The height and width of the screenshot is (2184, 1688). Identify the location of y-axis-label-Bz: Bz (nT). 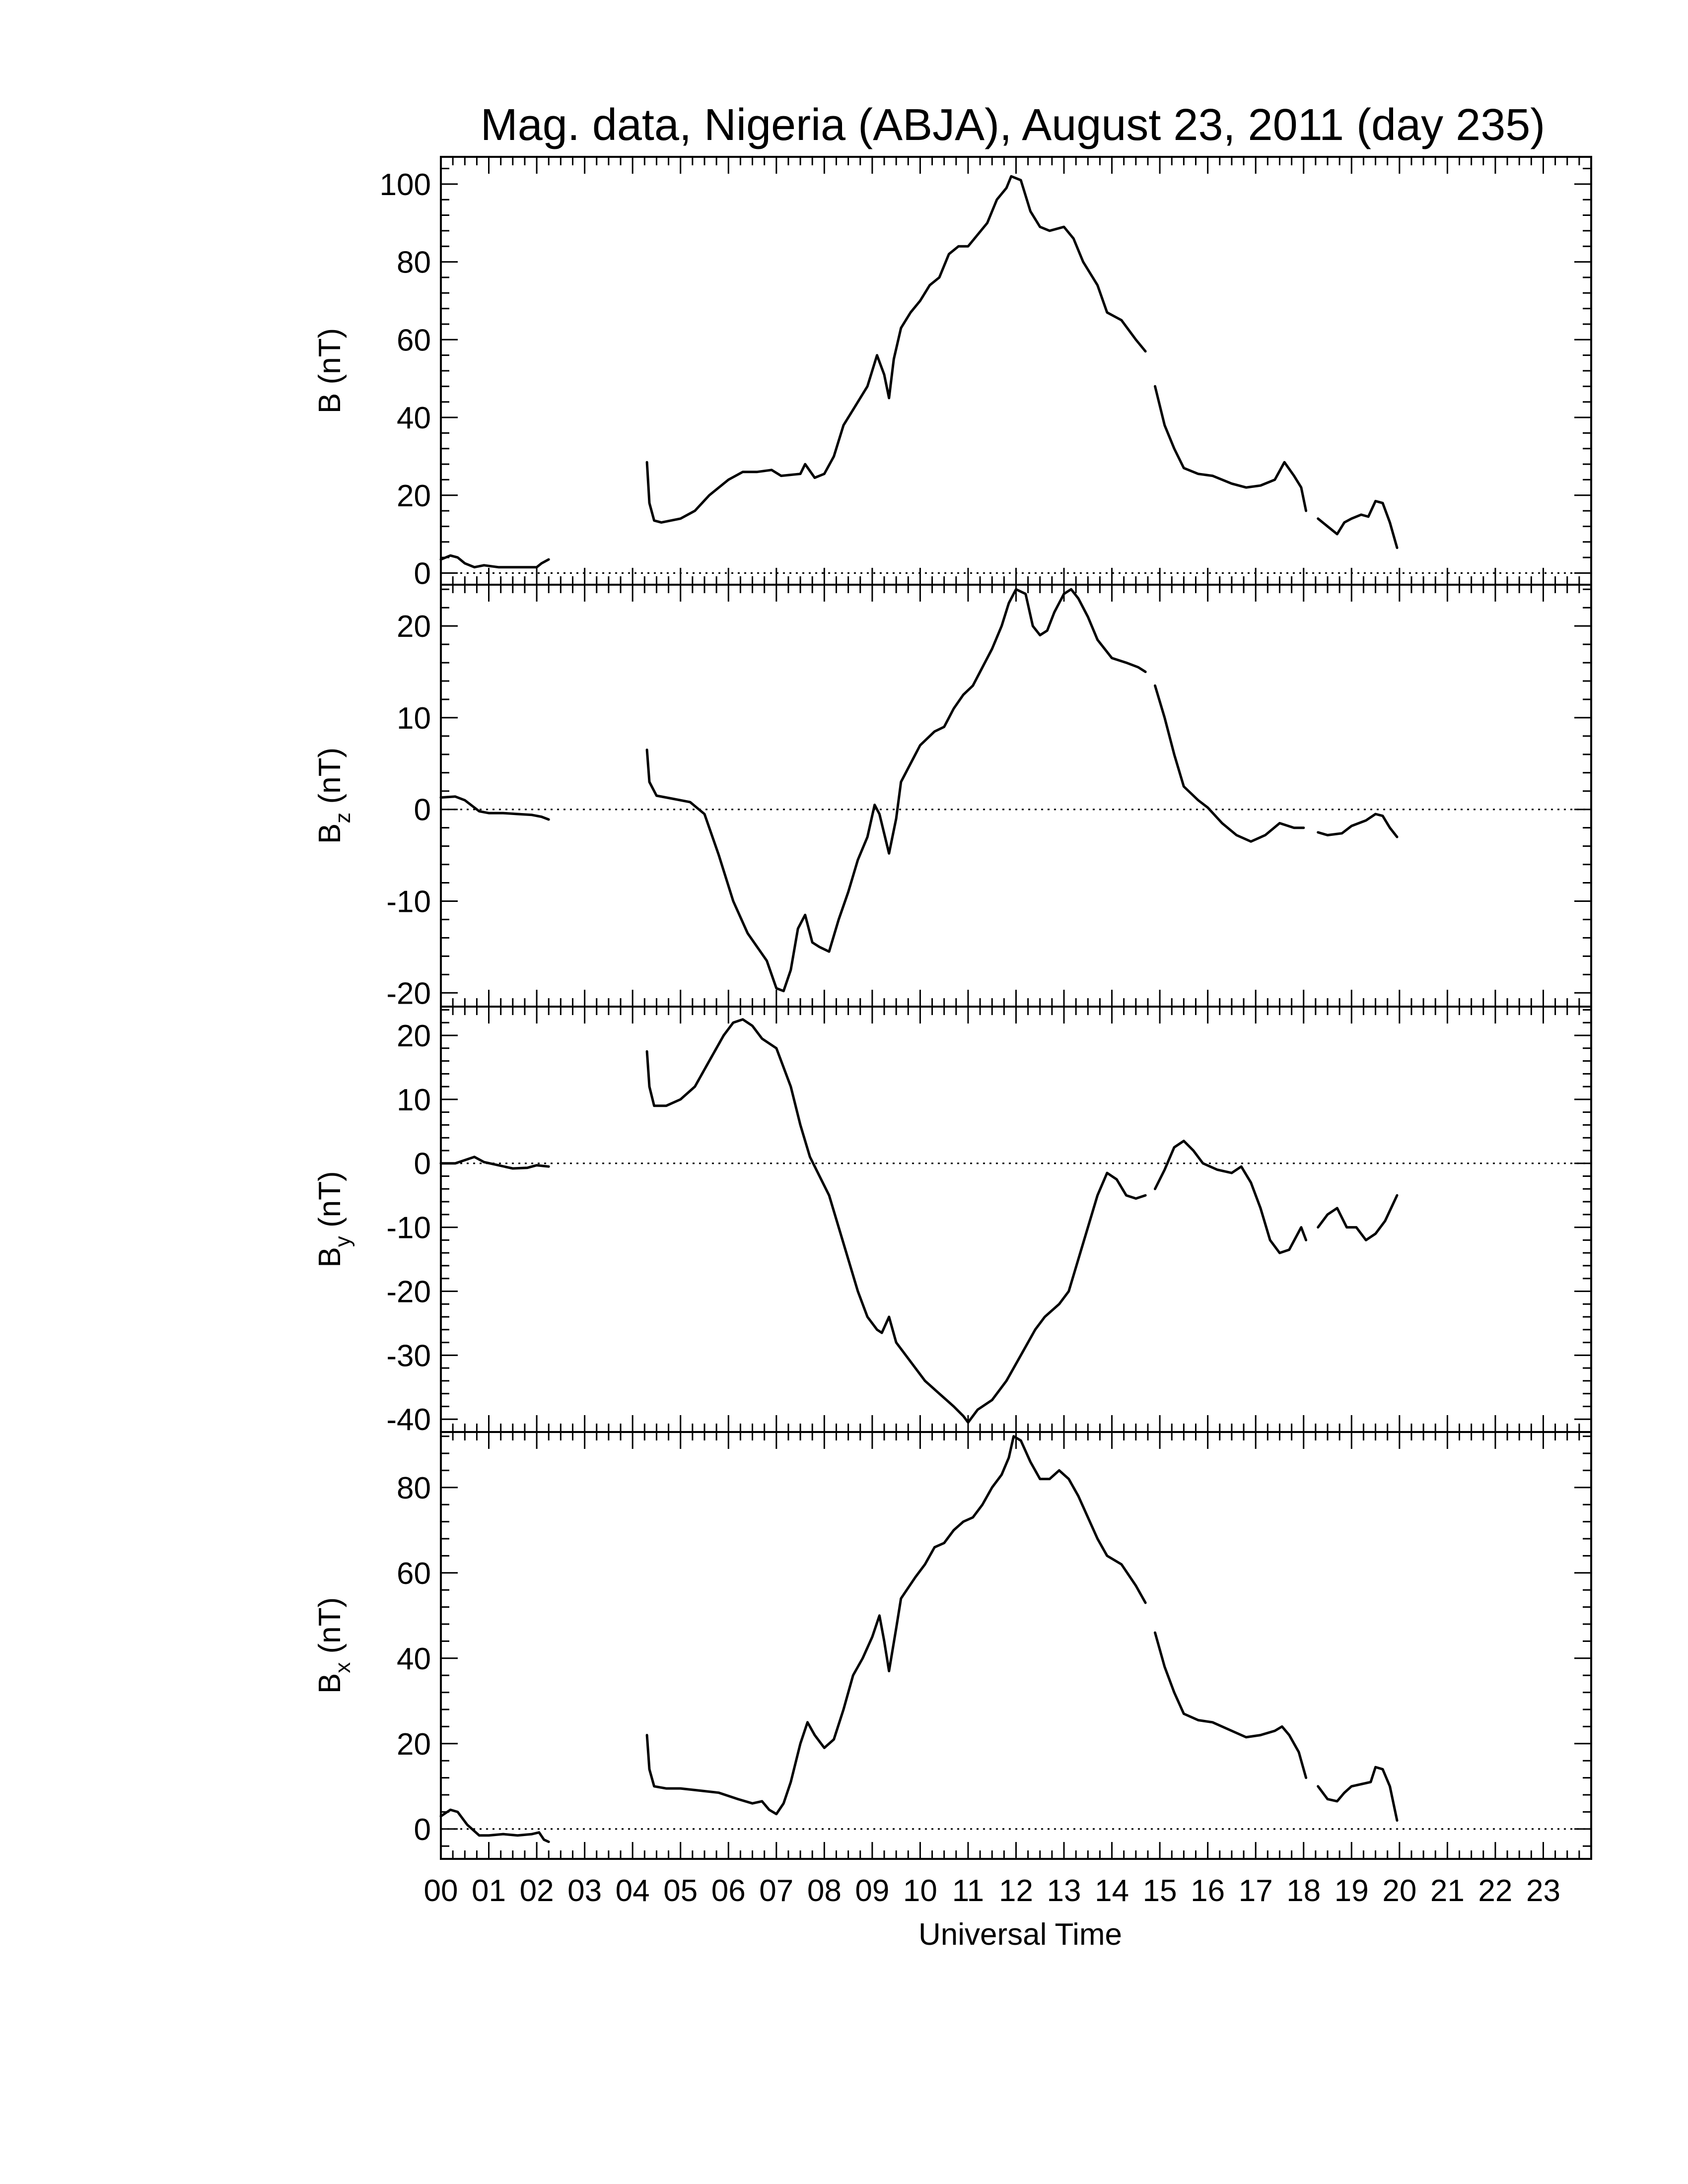
(334, 796).